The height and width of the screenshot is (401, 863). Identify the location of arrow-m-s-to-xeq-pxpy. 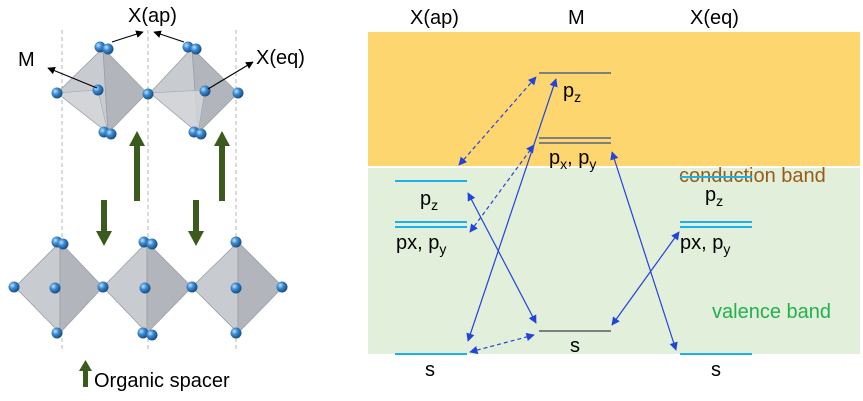
(645, 278).